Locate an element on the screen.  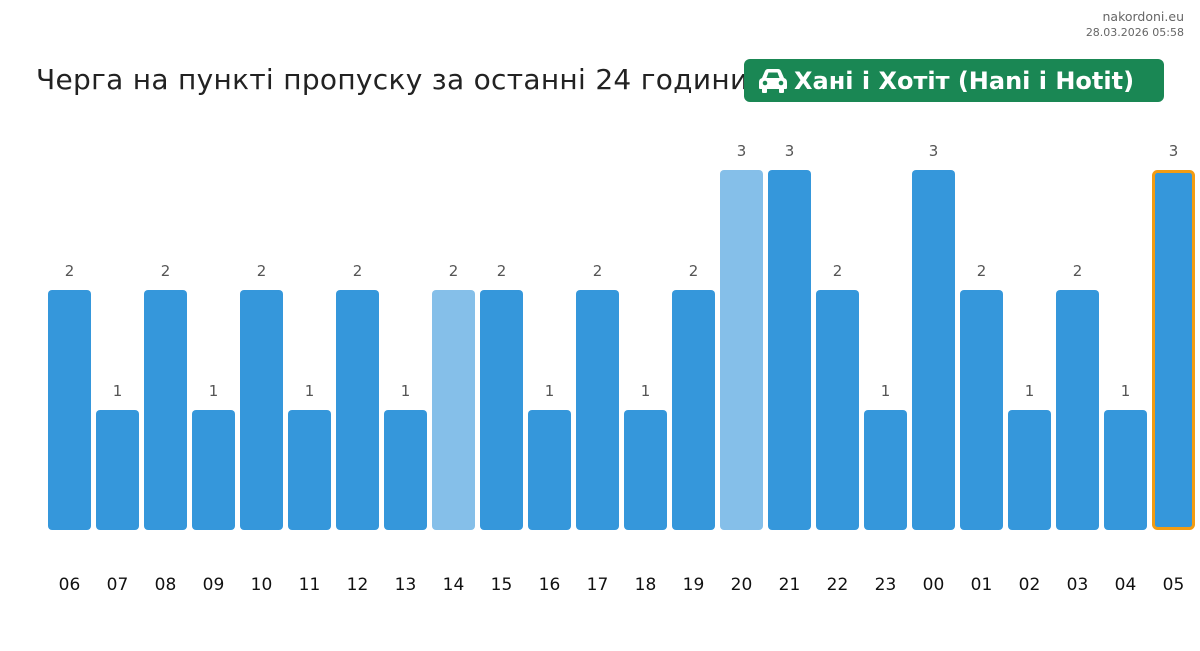
x-tick-01: 01 is located at coordinates (982, 585).